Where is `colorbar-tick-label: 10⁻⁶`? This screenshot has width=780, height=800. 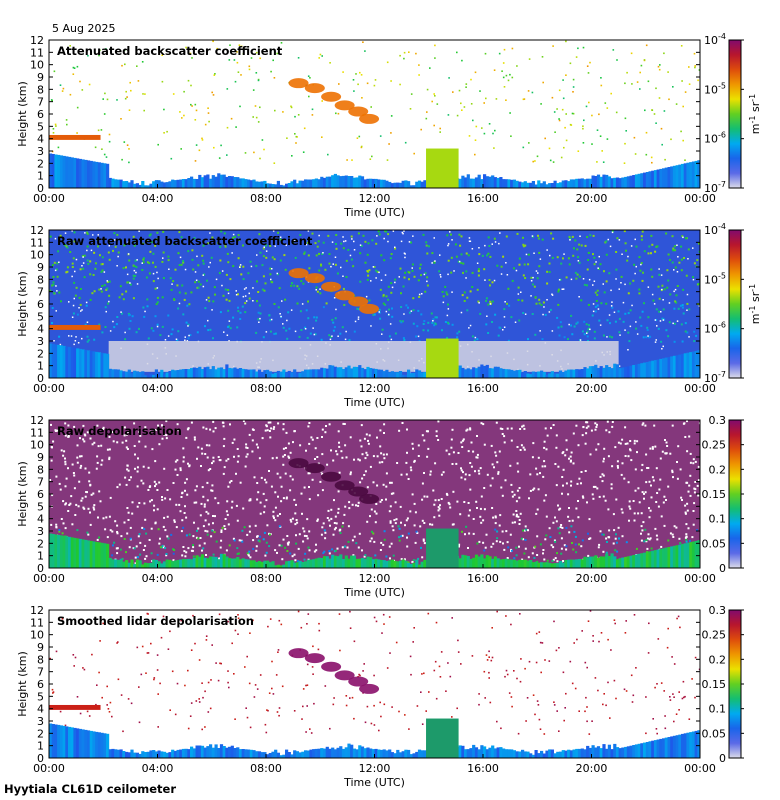
colorbar-tick-label: 10⁻⁶ is located at coordinates (715, 328).